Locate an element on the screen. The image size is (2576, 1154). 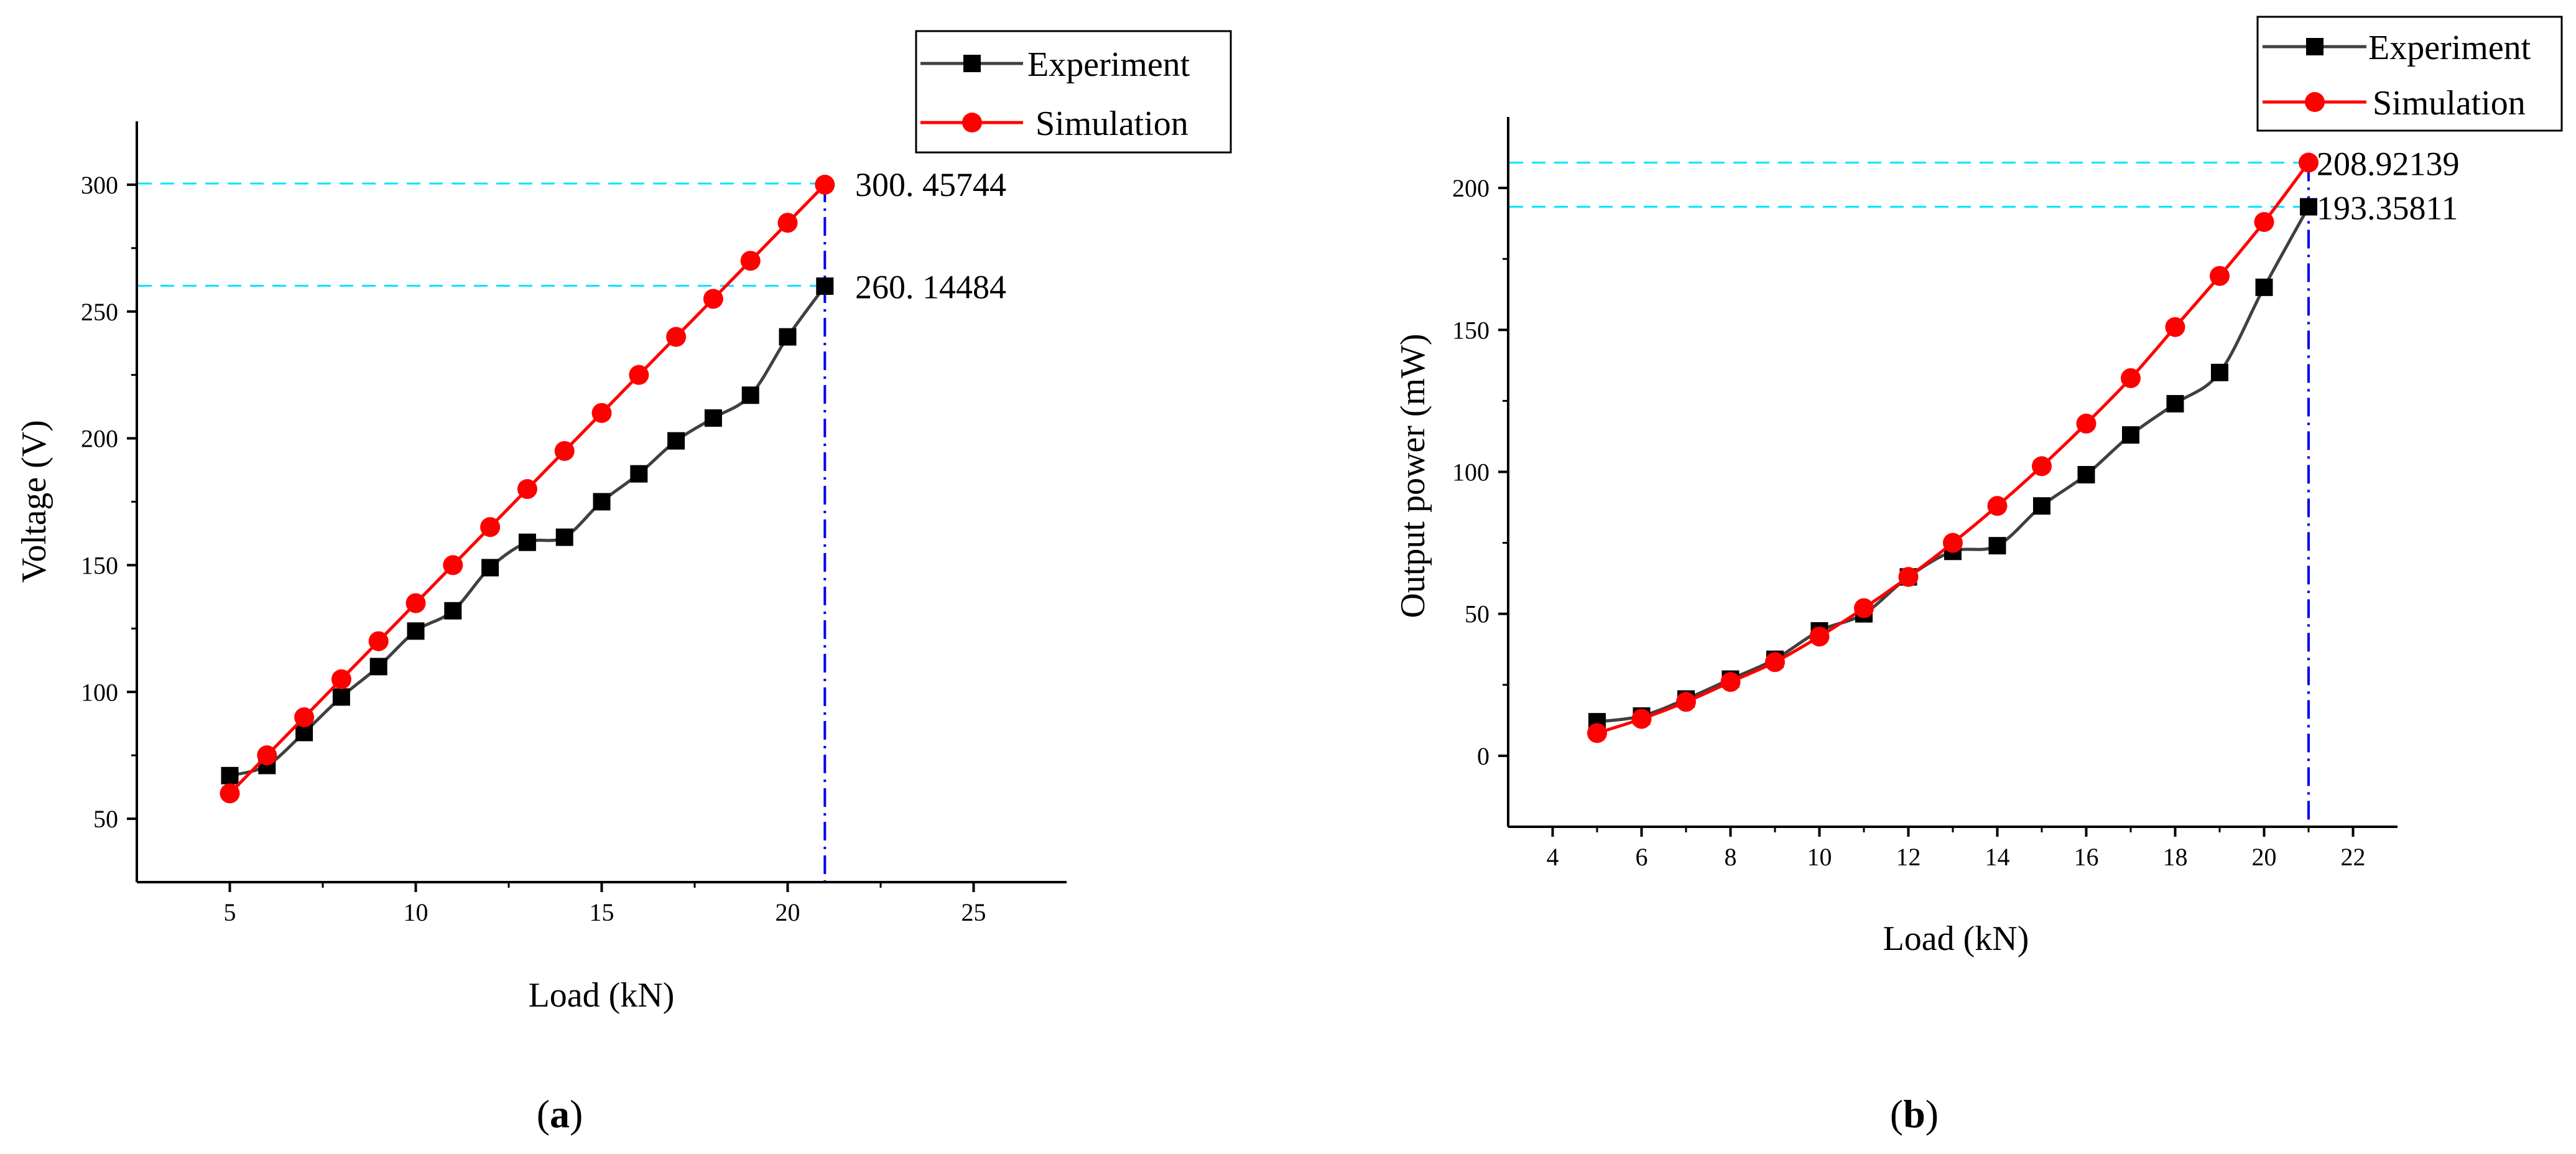
chart-b-legend: Experiment Simulation is located at coordinates (2409, 74).